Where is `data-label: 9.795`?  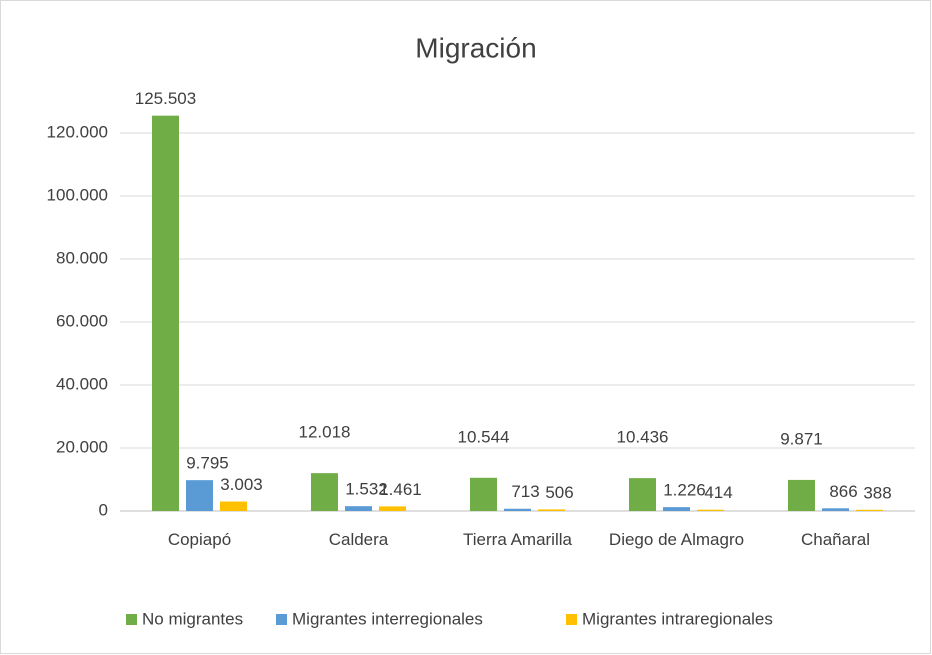 data-label: 9.795 is located at coordinates (207, 463).